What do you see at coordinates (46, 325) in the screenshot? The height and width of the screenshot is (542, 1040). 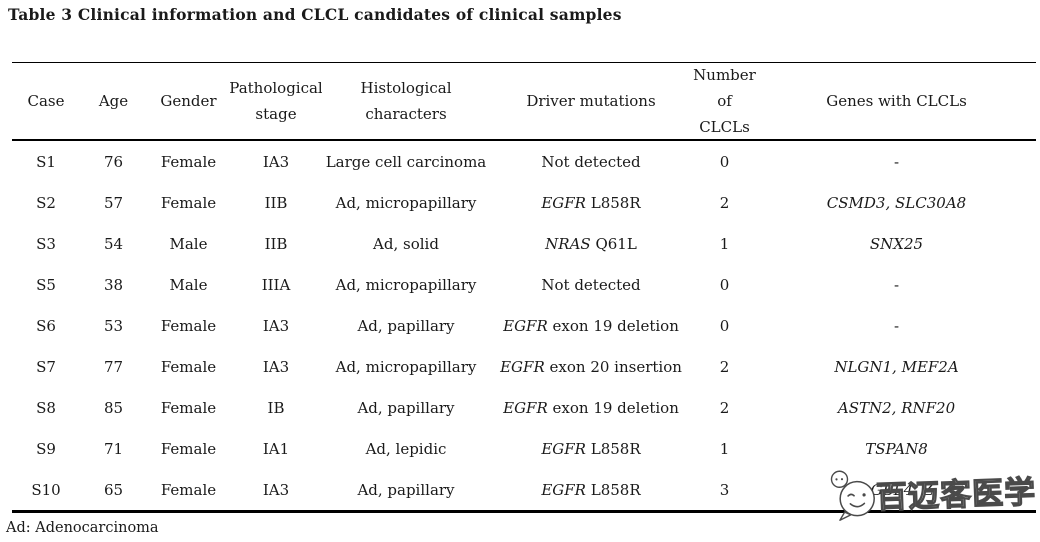 I see `cell-case: S6` at bounding box center [46, 325].